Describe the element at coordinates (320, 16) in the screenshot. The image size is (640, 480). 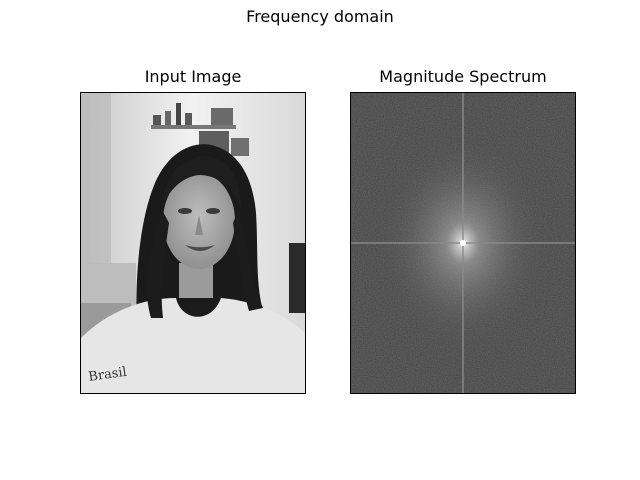
I see `figure-title: Frequency domain` at that location.